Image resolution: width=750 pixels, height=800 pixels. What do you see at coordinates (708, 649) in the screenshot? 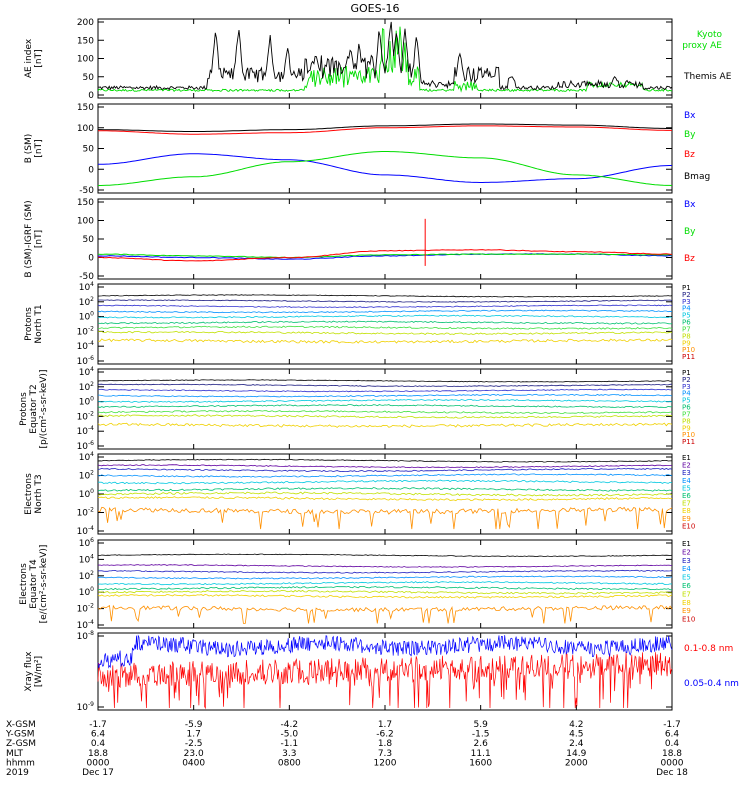
I see `legend-entry: 0.1-0.8 nm` at bounding box center [708, 649].